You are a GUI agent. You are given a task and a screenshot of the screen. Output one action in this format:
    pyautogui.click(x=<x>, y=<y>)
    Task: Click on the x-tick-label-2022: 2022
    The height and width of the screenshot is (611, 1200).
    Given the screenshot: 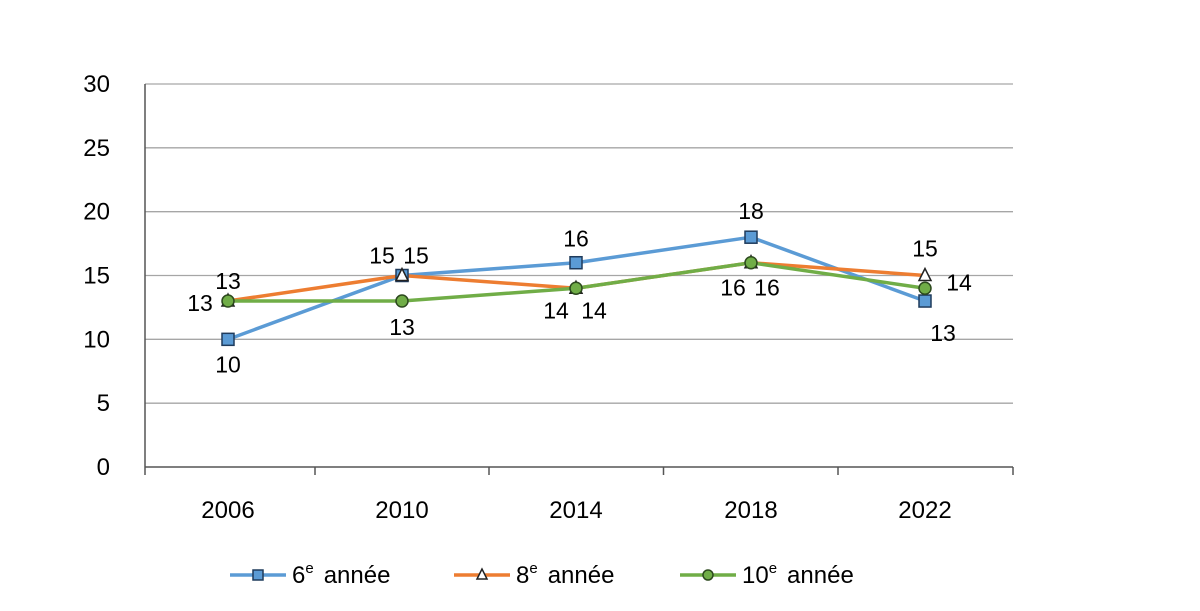 What is the action you would take?
    pyautogui.click(x=924, y=510)
    